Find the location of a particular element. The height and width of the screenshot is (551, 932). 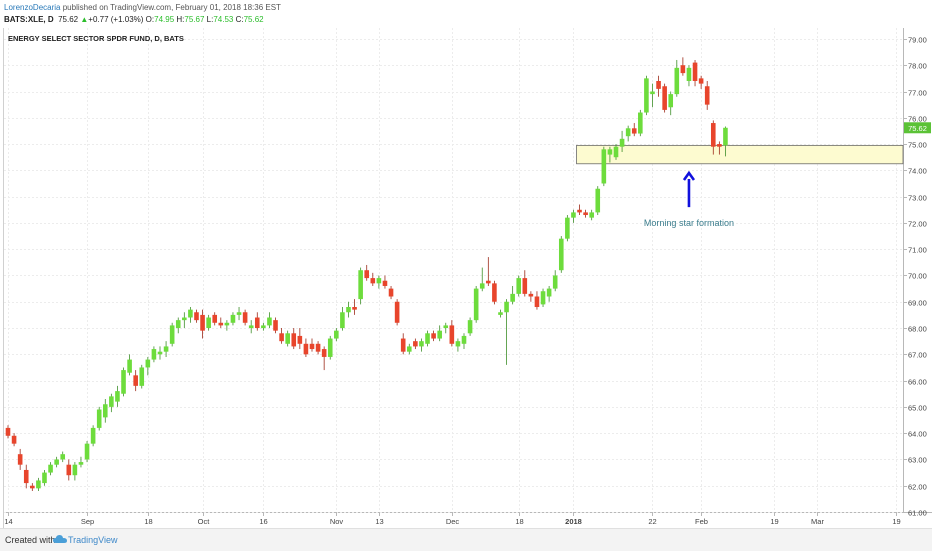

tradingview-brand: TradingView is located at coordinates (93, 540).